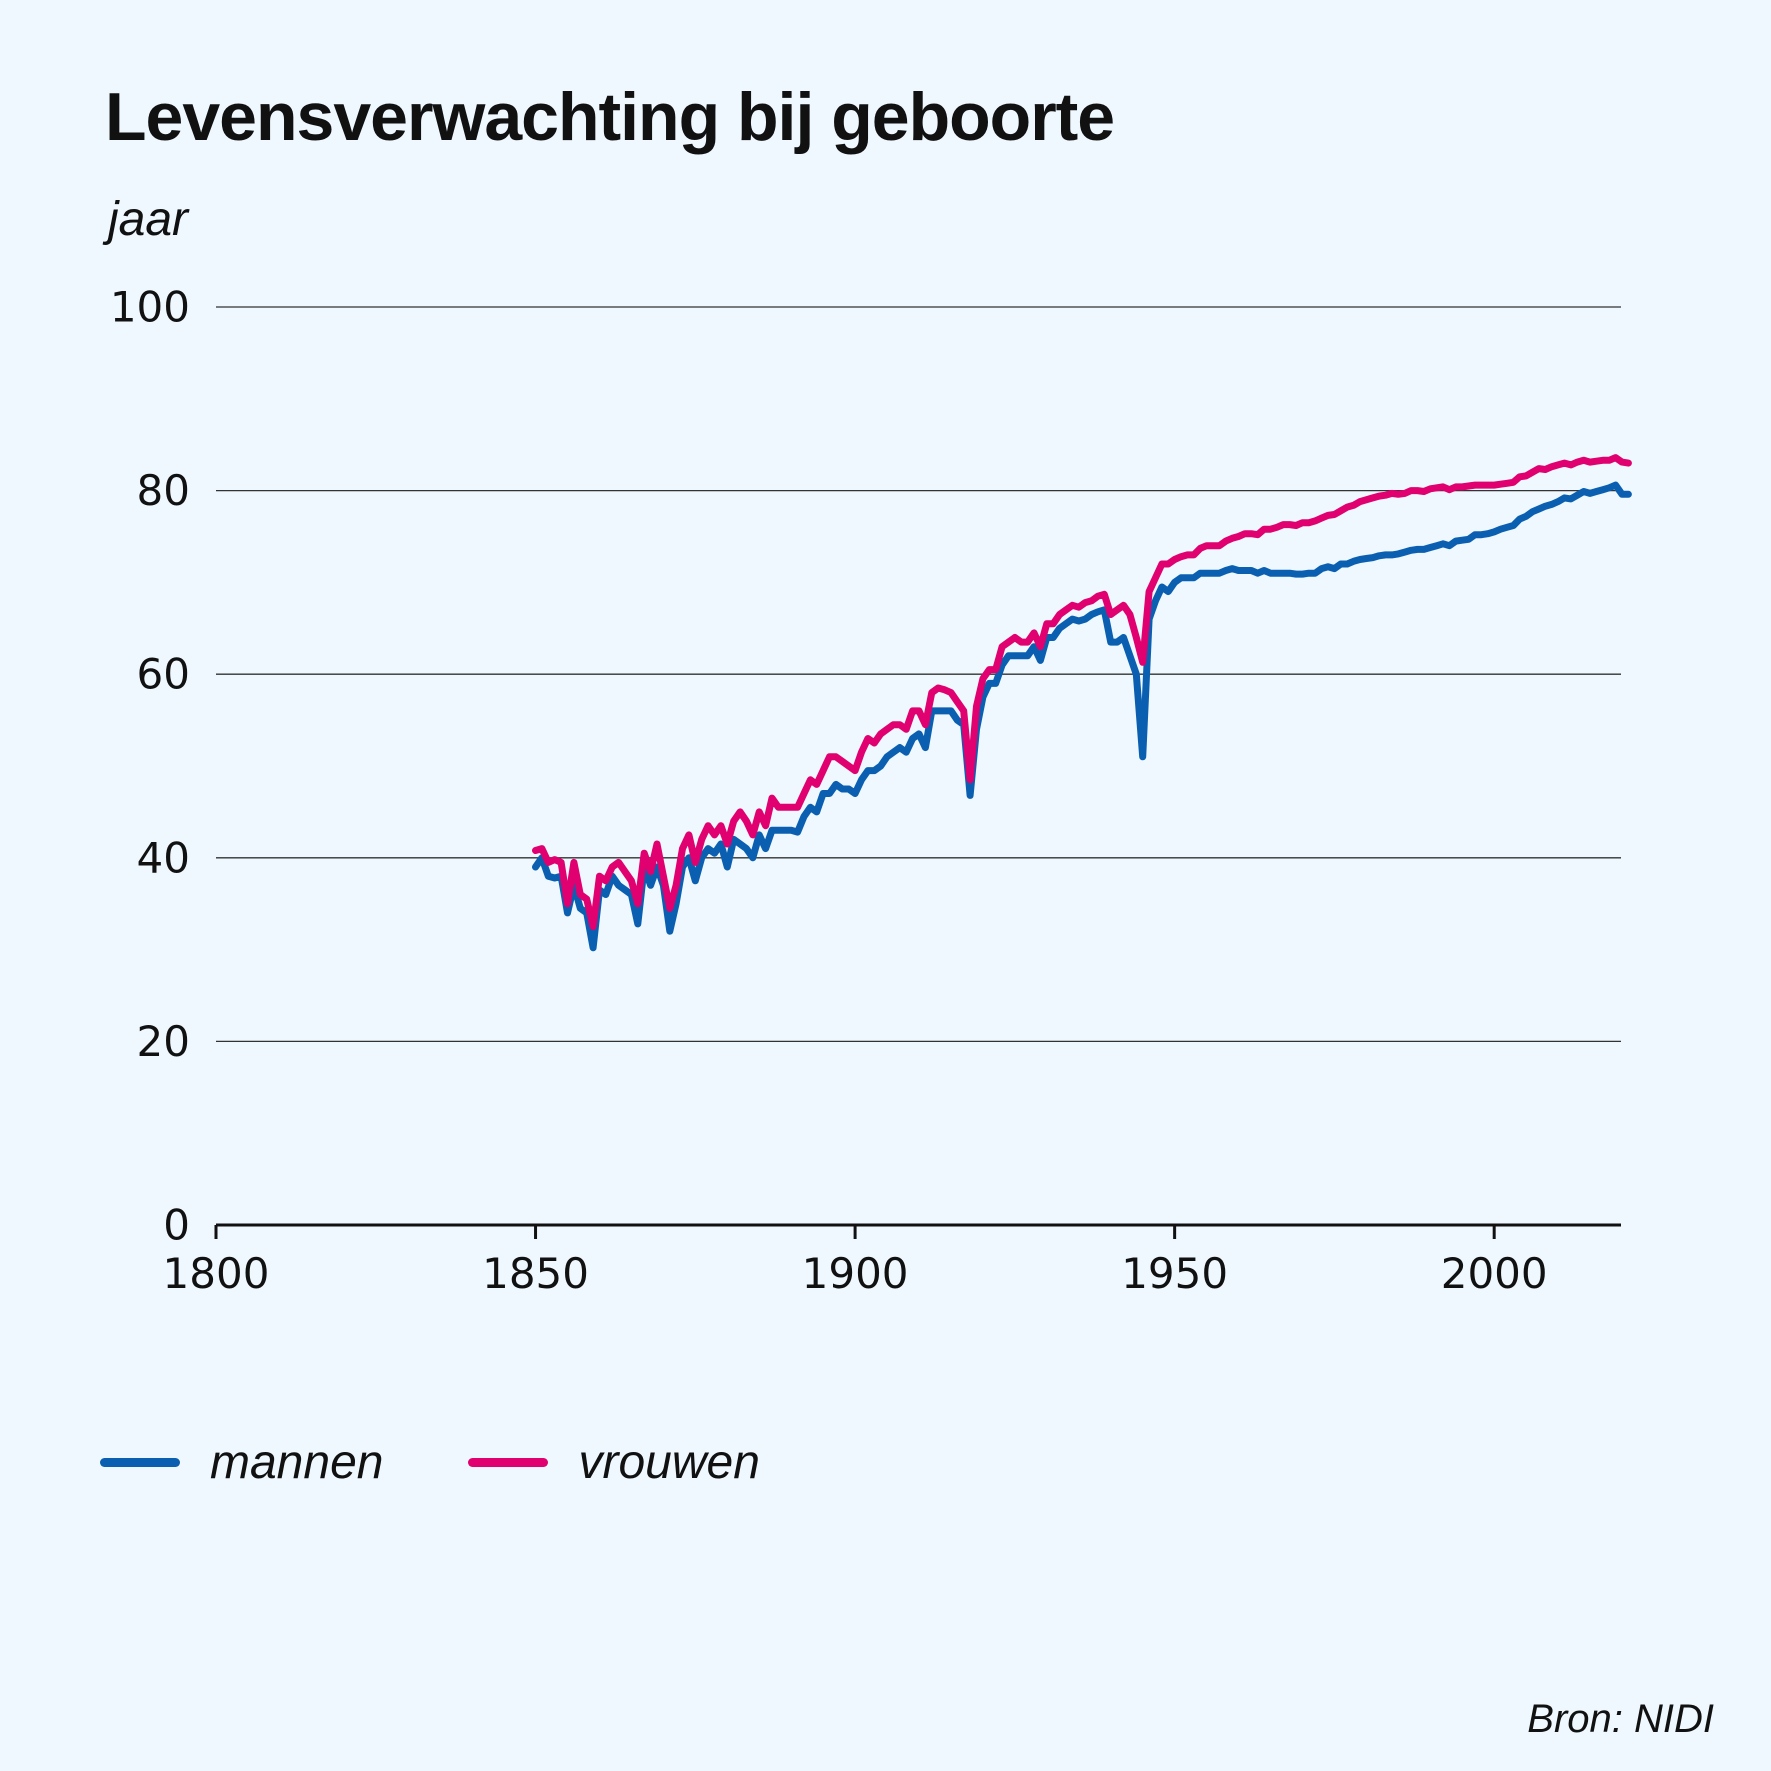 This screenshot has height=1771, width=1771. I want to click on legend: mannen vrouwen, so click(472, 1462).